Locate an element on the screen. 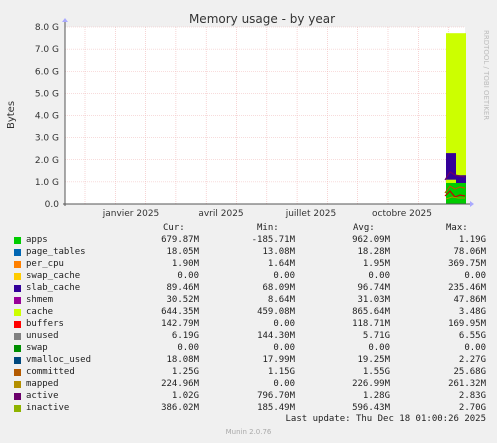 This screenshot has width=497, height=443. legend-avg: 19.25M is located at coordinates (373, 360).